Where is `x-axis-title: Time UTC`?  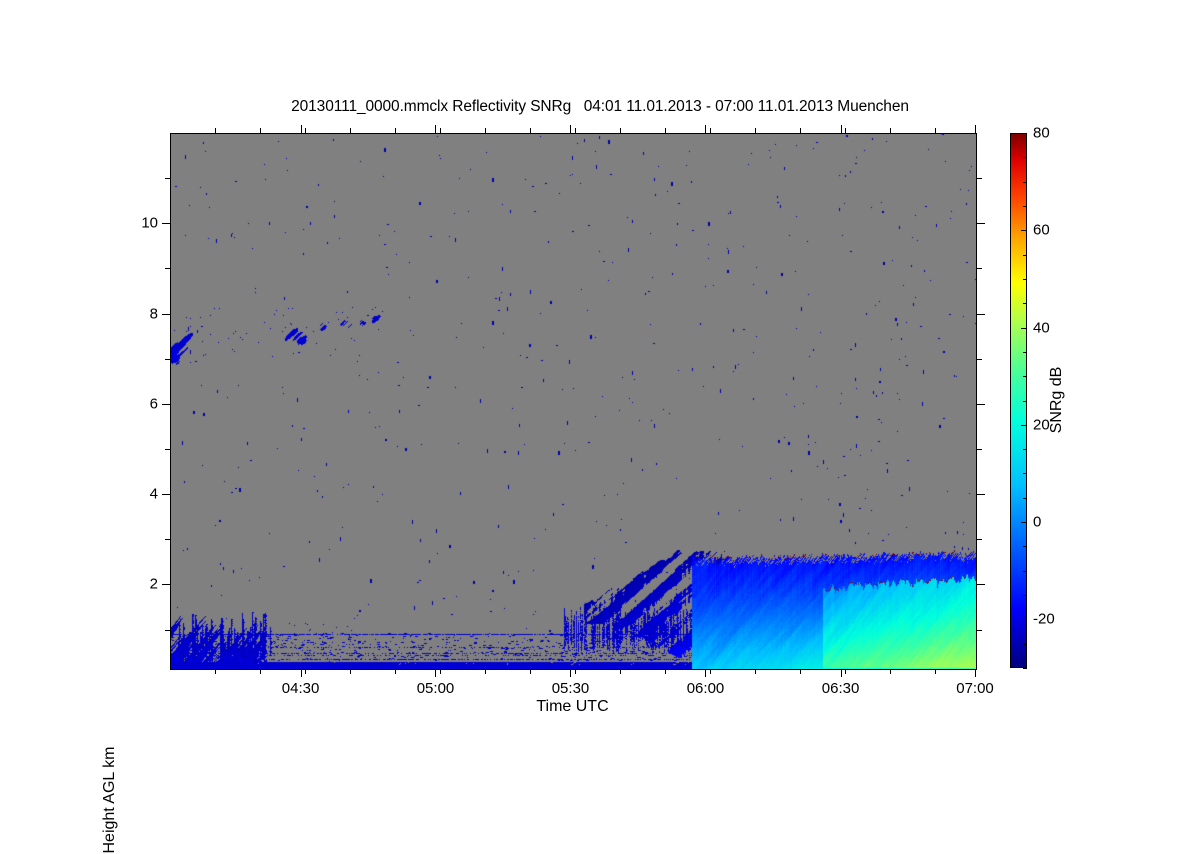
x-axis-title: Time UTC is located at coordinates (572, 706).